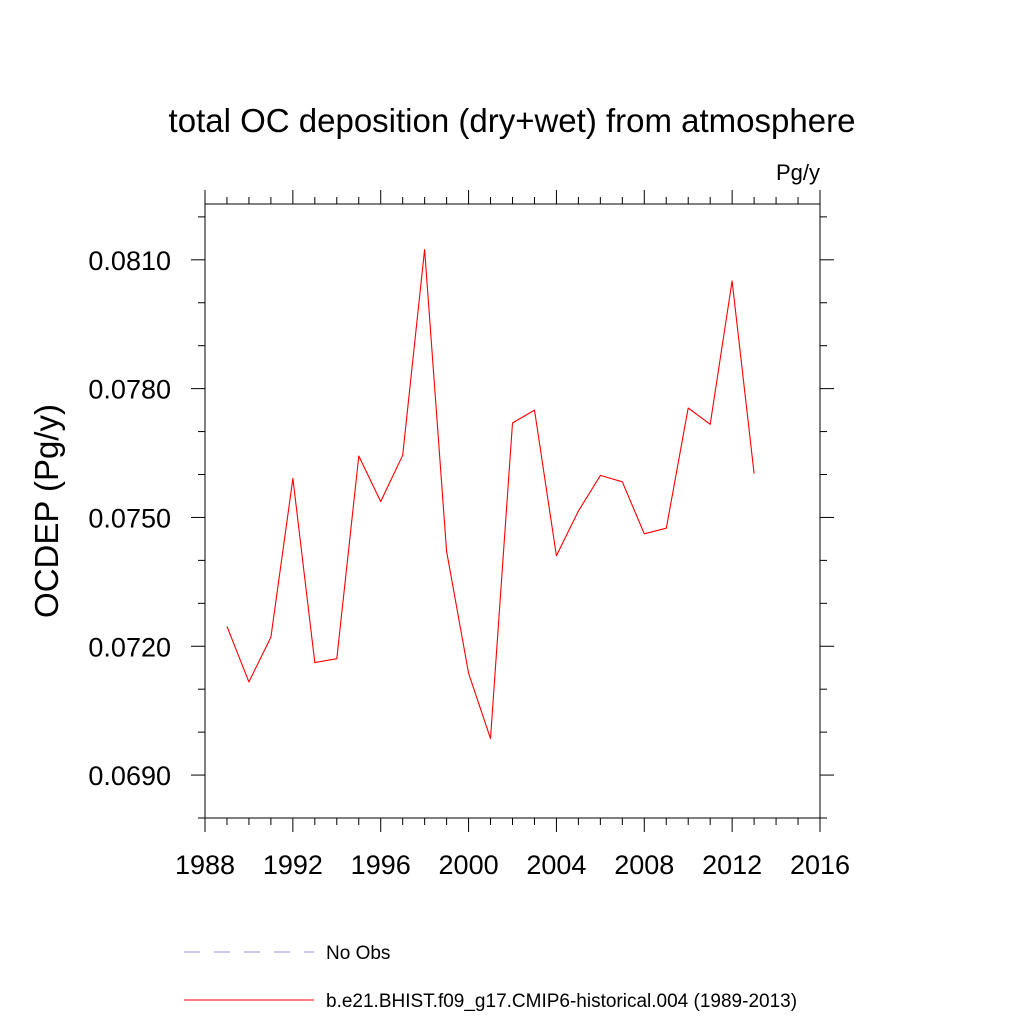 The height and width of the screenshot is (1024, 1024). Describe the element at coordinates (129, 518) in the screenshot. I see `y-tick-label: 0.0750` at that location.